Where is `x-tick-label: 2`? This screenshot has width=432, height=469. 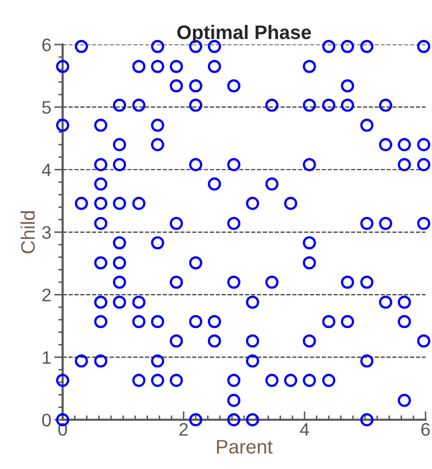
x-tick-label: 2 is located at coordinates (183, 429).